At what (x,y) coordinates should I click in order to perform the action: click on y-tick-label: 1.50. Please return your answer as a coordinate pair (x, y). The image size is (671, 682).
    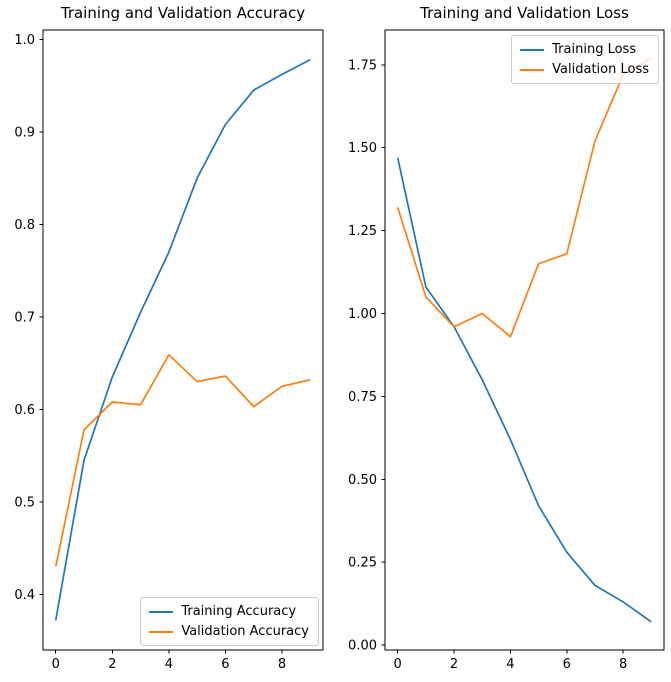
    Looking at the image, I should click on (362, 148).